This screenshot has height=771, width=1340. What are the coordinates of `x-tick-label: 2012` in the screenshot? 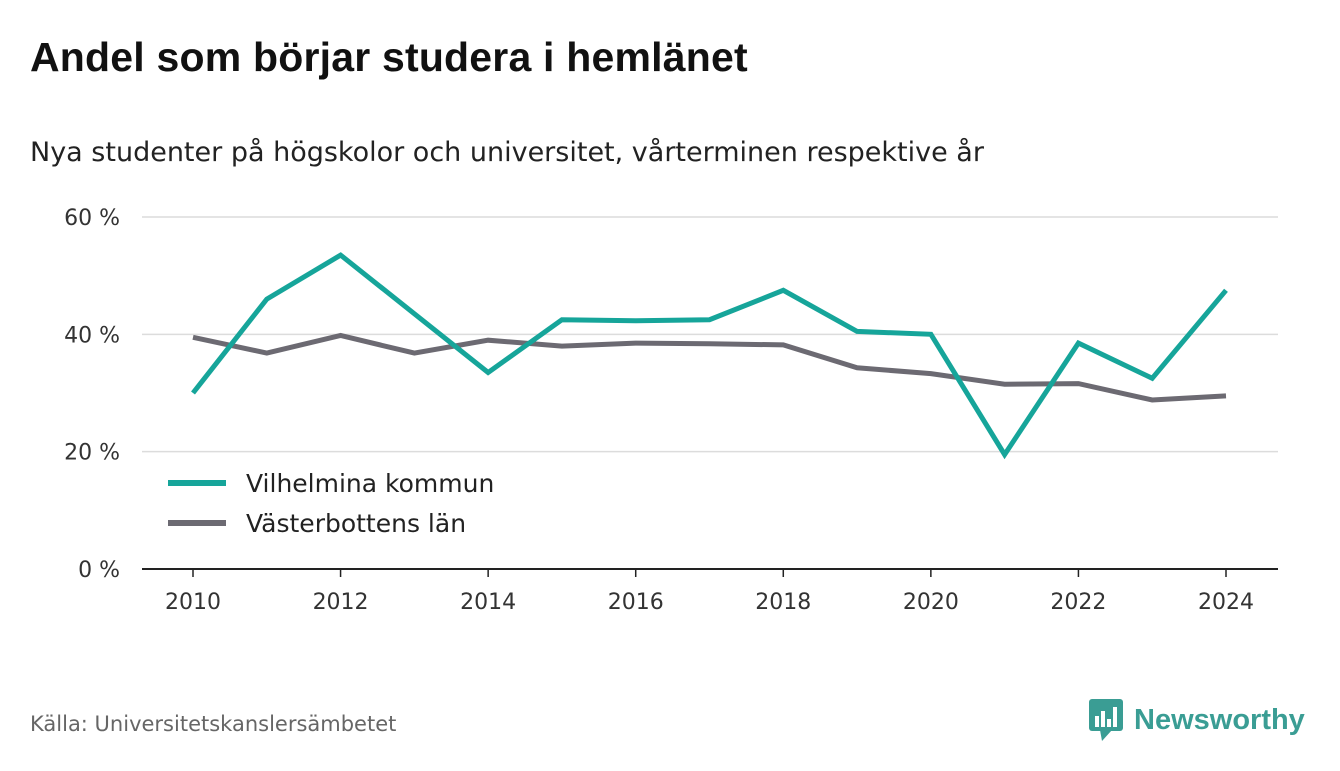 It's located at (341, 602).